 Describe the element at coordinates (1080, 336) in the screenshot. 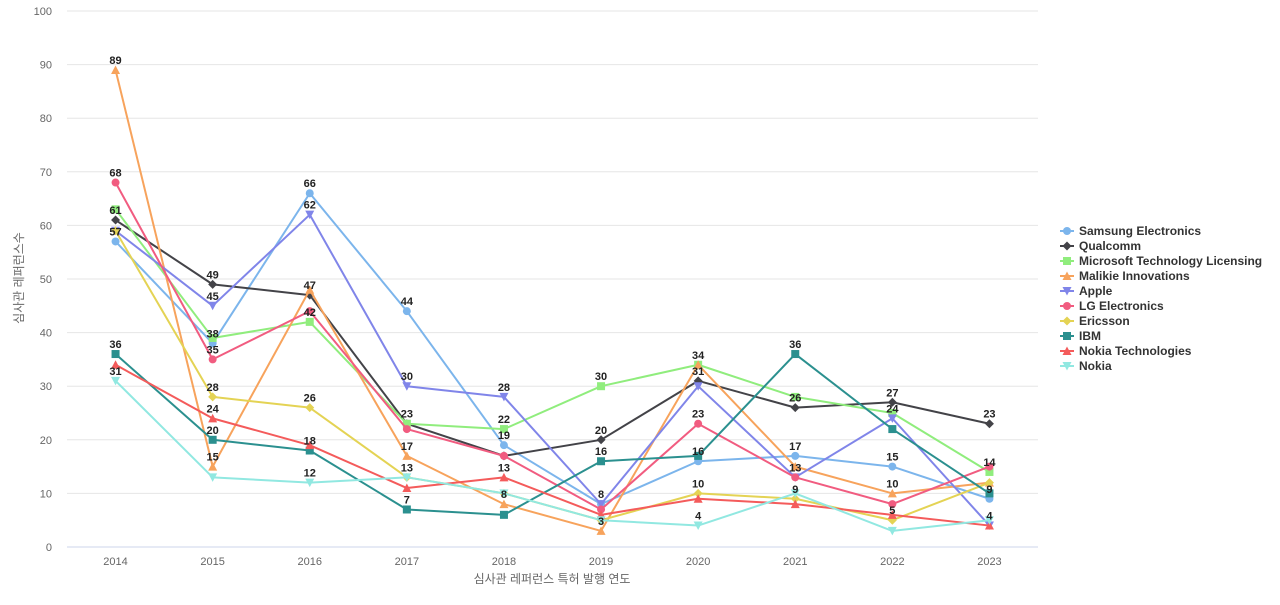

I see `legend-item-ibm: IBM` at that location.